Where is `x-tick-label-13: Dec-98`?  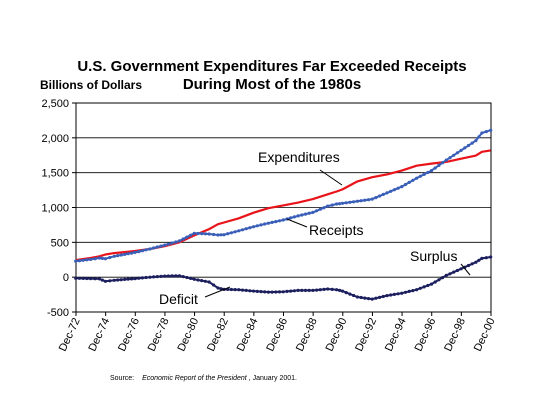 x-tick-label-13: Dec-98 is located at coordinates (455, 334).